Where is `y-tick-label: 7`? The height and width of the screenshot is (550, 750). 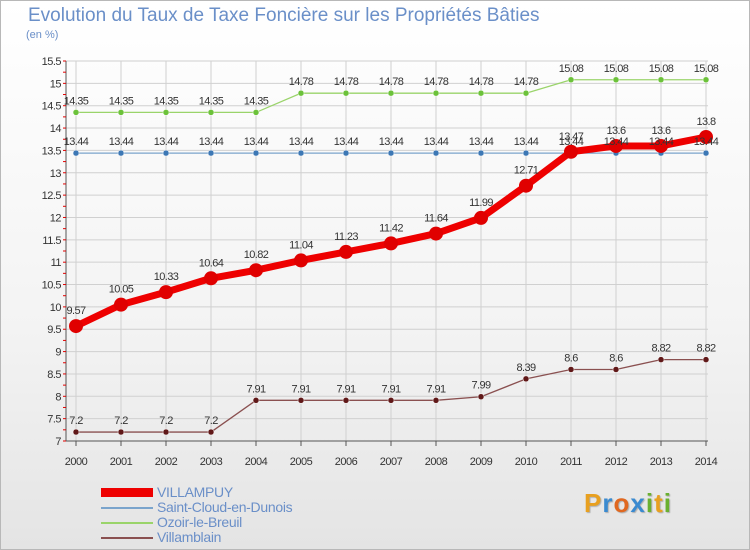
y-tick-label: 7 is located at coordinates (58, 442).